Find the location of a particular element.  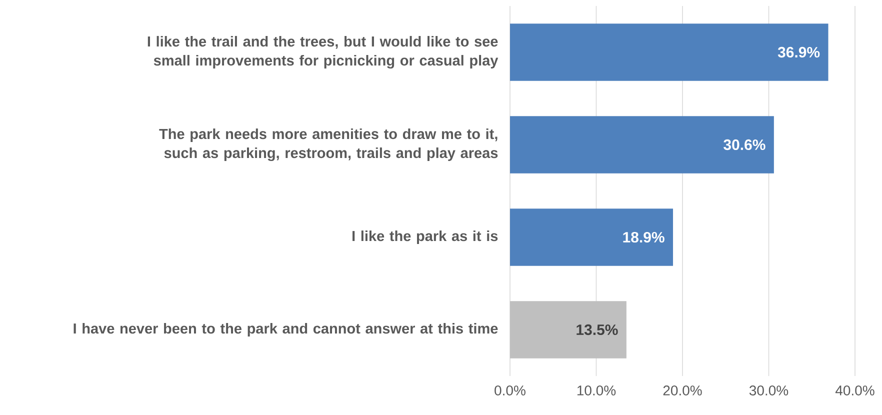

y-tick-label: I have never been to the park and cannot answer at this time is located at coordinates (286, 330).